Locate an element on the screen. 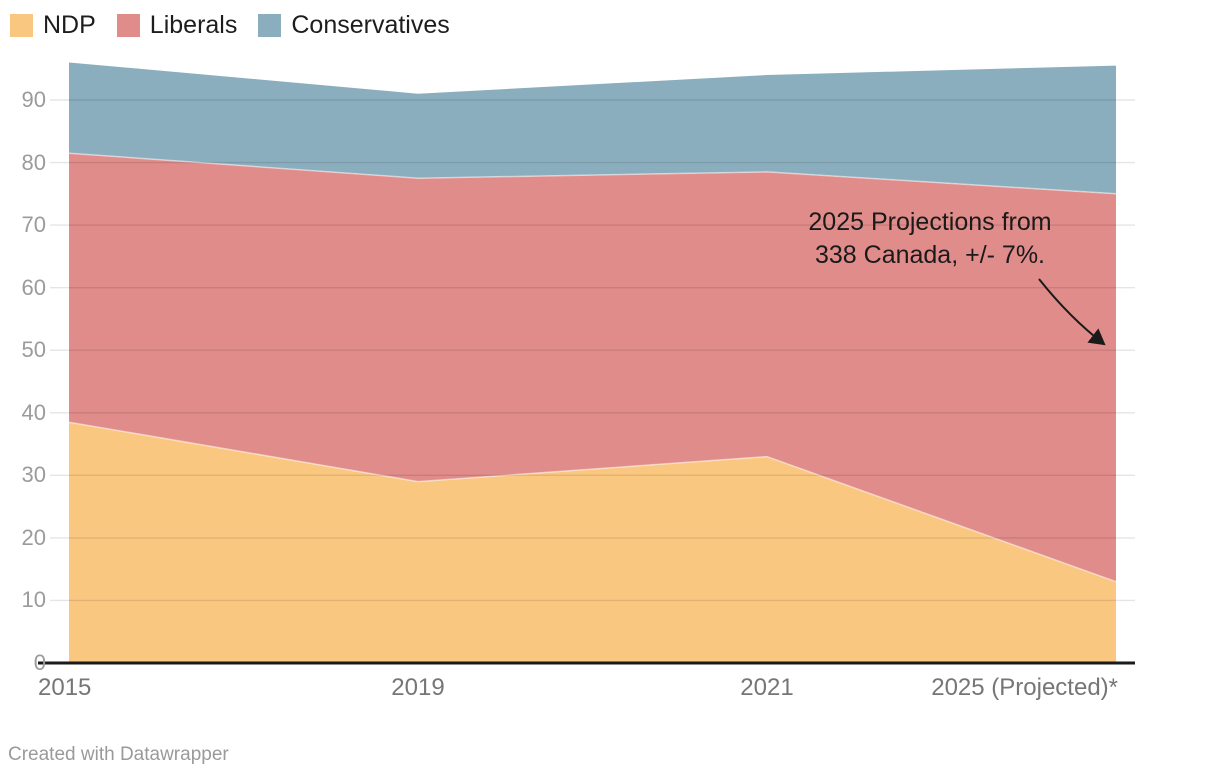  conservatives-swatch-icon is located at coordinates (270, 25).